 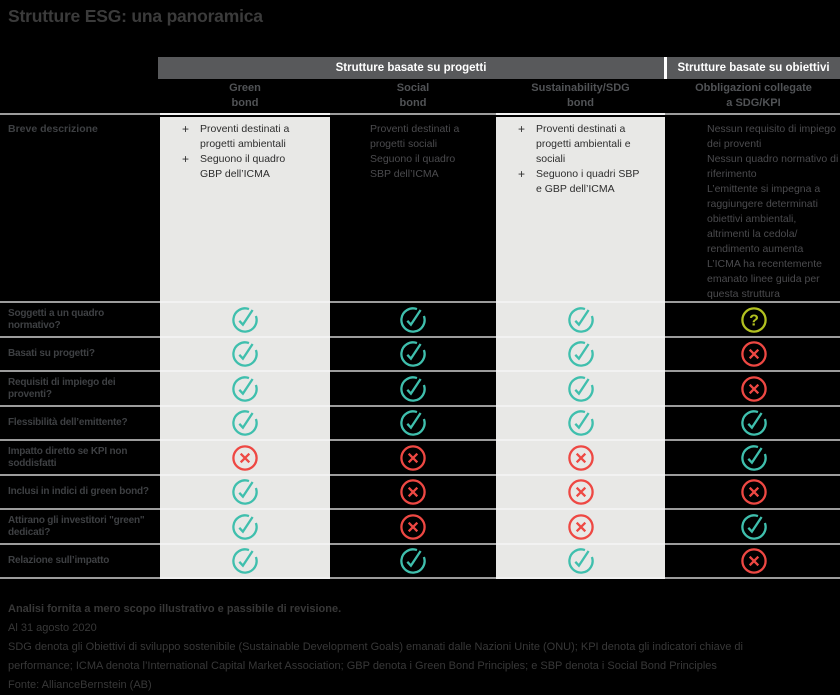 I want to click on sustainability-stripe, so click(x=580, y=209).